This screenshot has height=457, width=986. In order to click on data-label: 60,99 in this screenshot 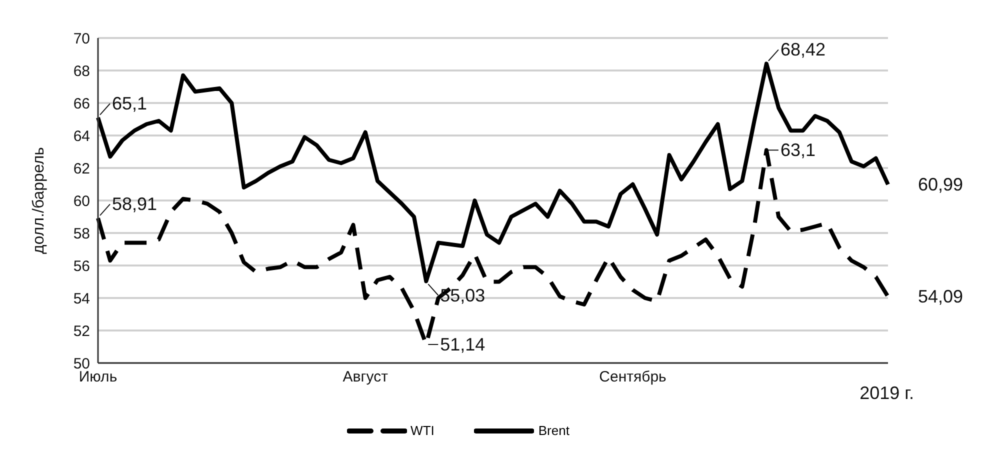, I will do `click(941, 184)`.